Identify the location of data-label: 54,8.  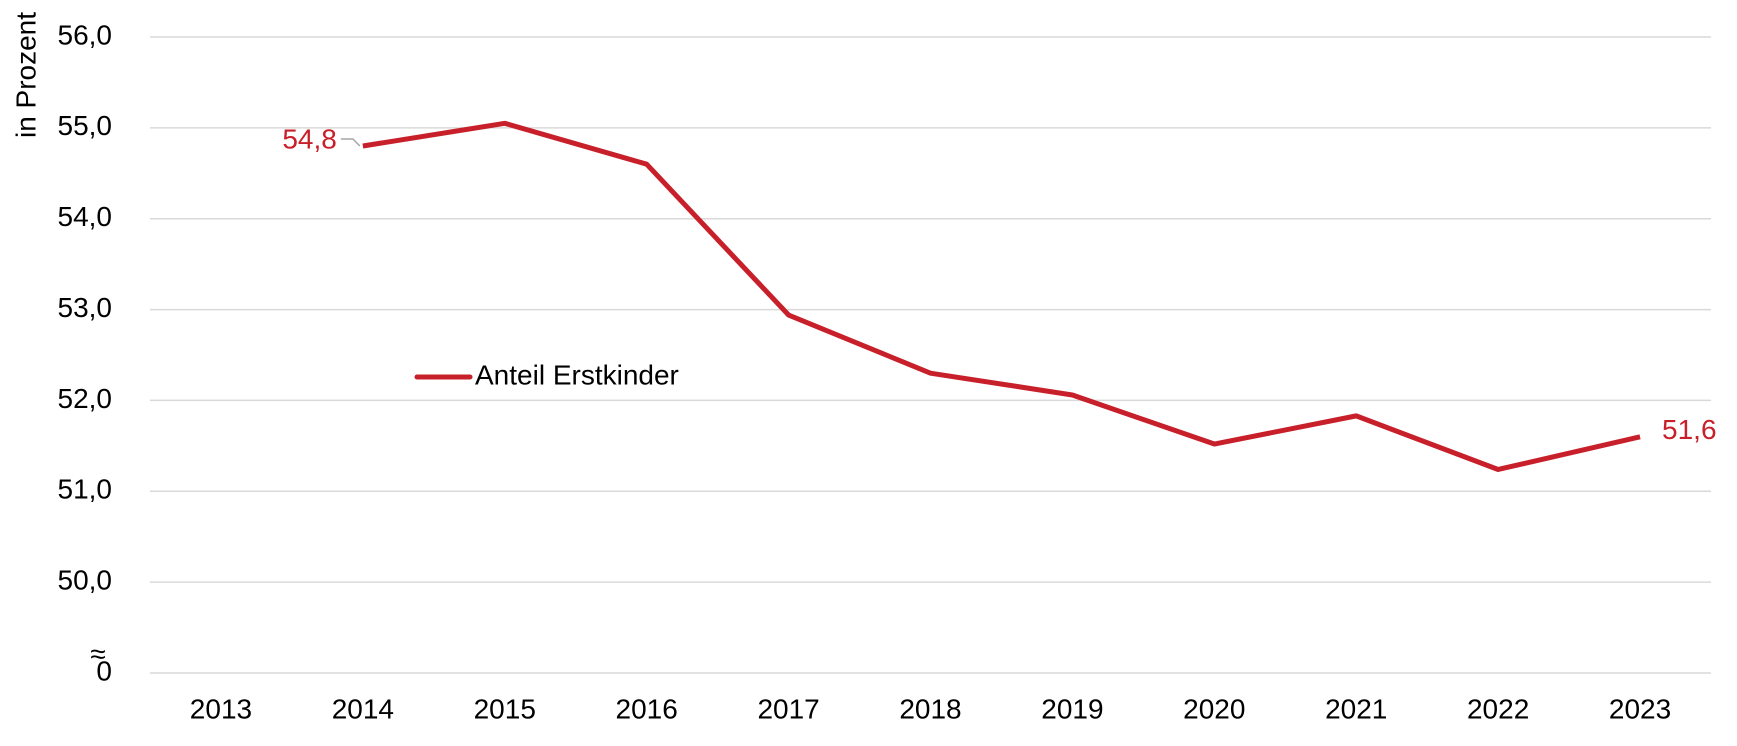
(309, 138).